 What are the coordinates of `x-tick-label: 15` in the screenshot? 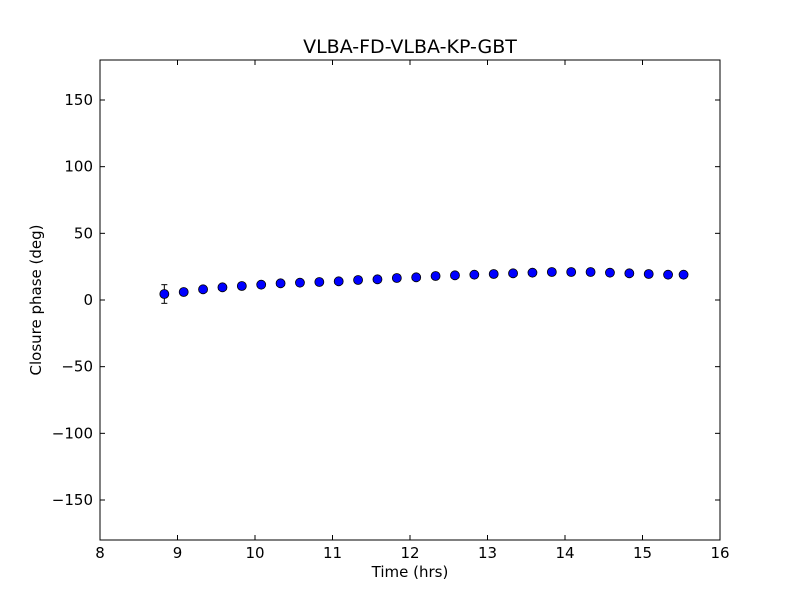 It's located at (642, 553).